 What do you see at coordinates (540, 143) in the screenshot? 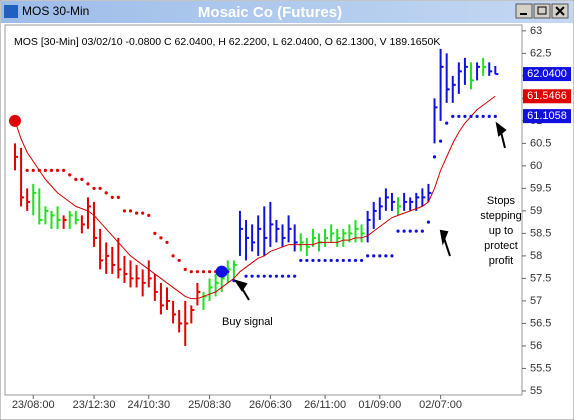
I see `y-tick-label: 60.5` at bounding box center [540, 143].